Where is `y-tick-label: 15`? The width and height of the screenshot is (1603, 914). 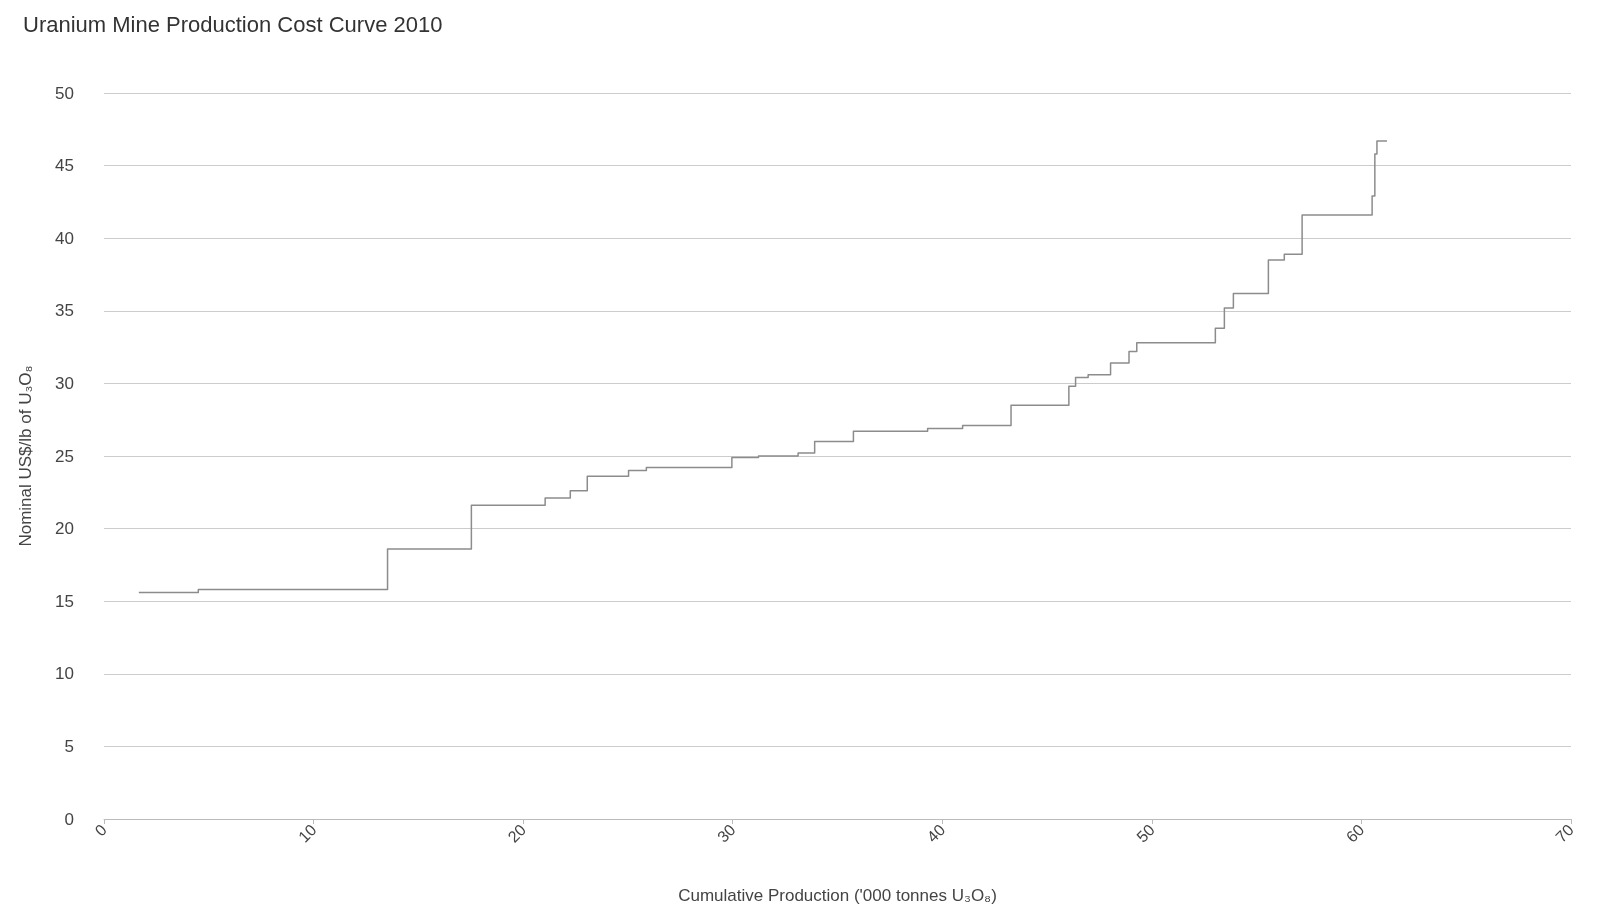
y-tick-label: 15 is located at coordinates (64, 601).